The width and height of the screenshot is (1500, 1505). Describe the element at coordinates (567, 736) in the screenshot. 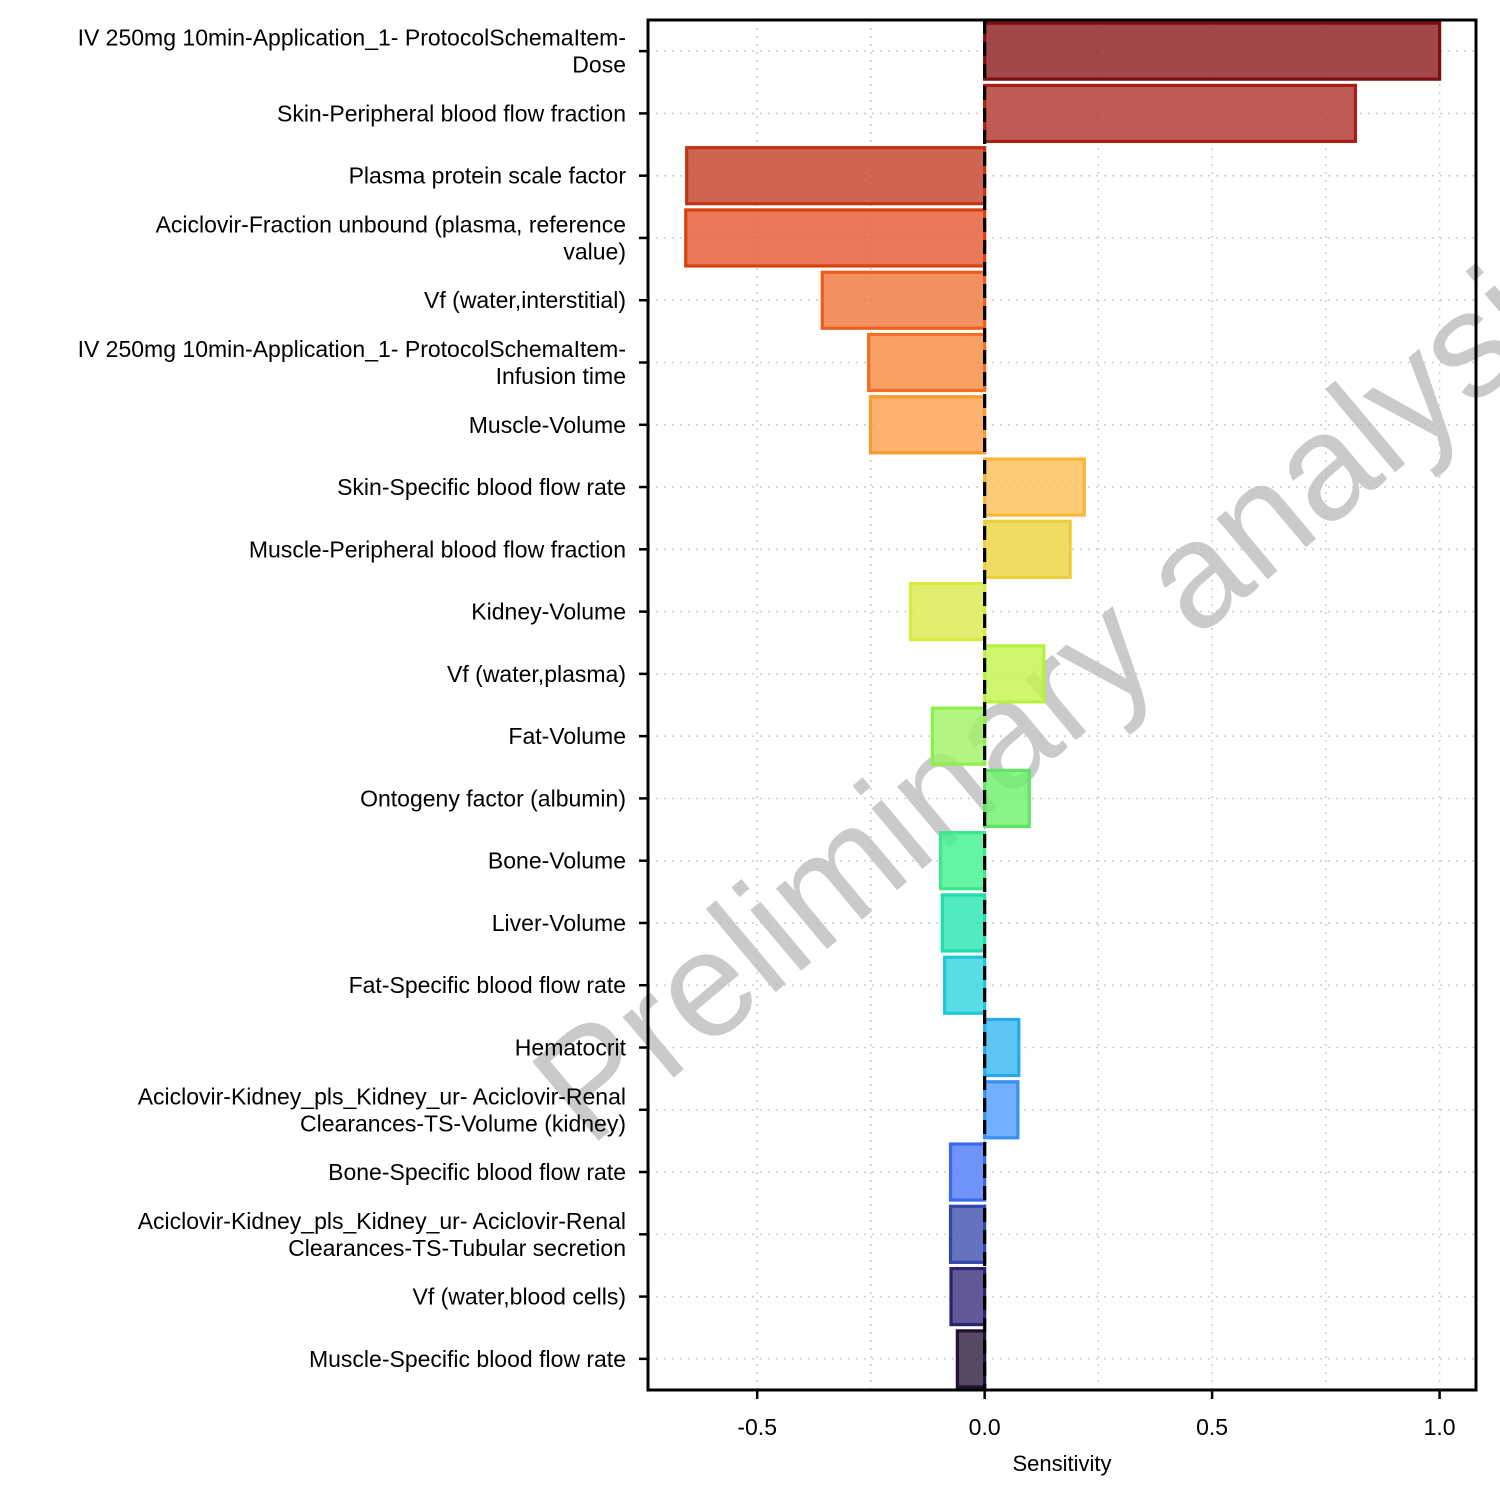

I see `y-tick-label: Fat-Volume` at that location.